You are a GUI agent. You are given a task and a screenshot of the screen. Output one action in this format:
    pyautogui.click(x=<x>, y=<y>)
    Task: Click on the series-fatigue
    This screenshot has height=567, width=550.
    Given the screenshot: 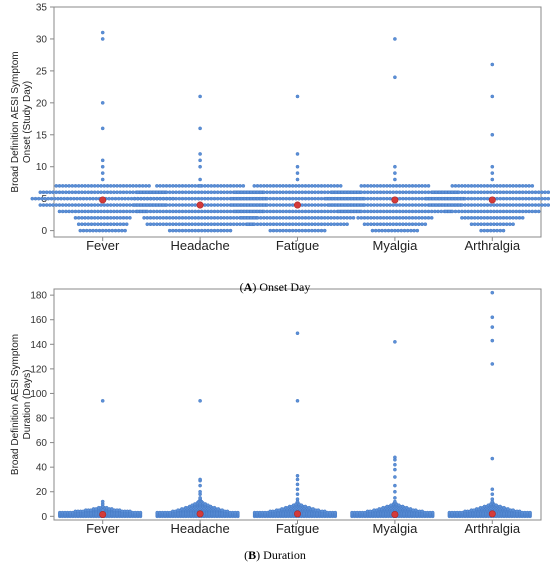 What is the action you would take?
    pyautogui.click(x=295, y=425)
    